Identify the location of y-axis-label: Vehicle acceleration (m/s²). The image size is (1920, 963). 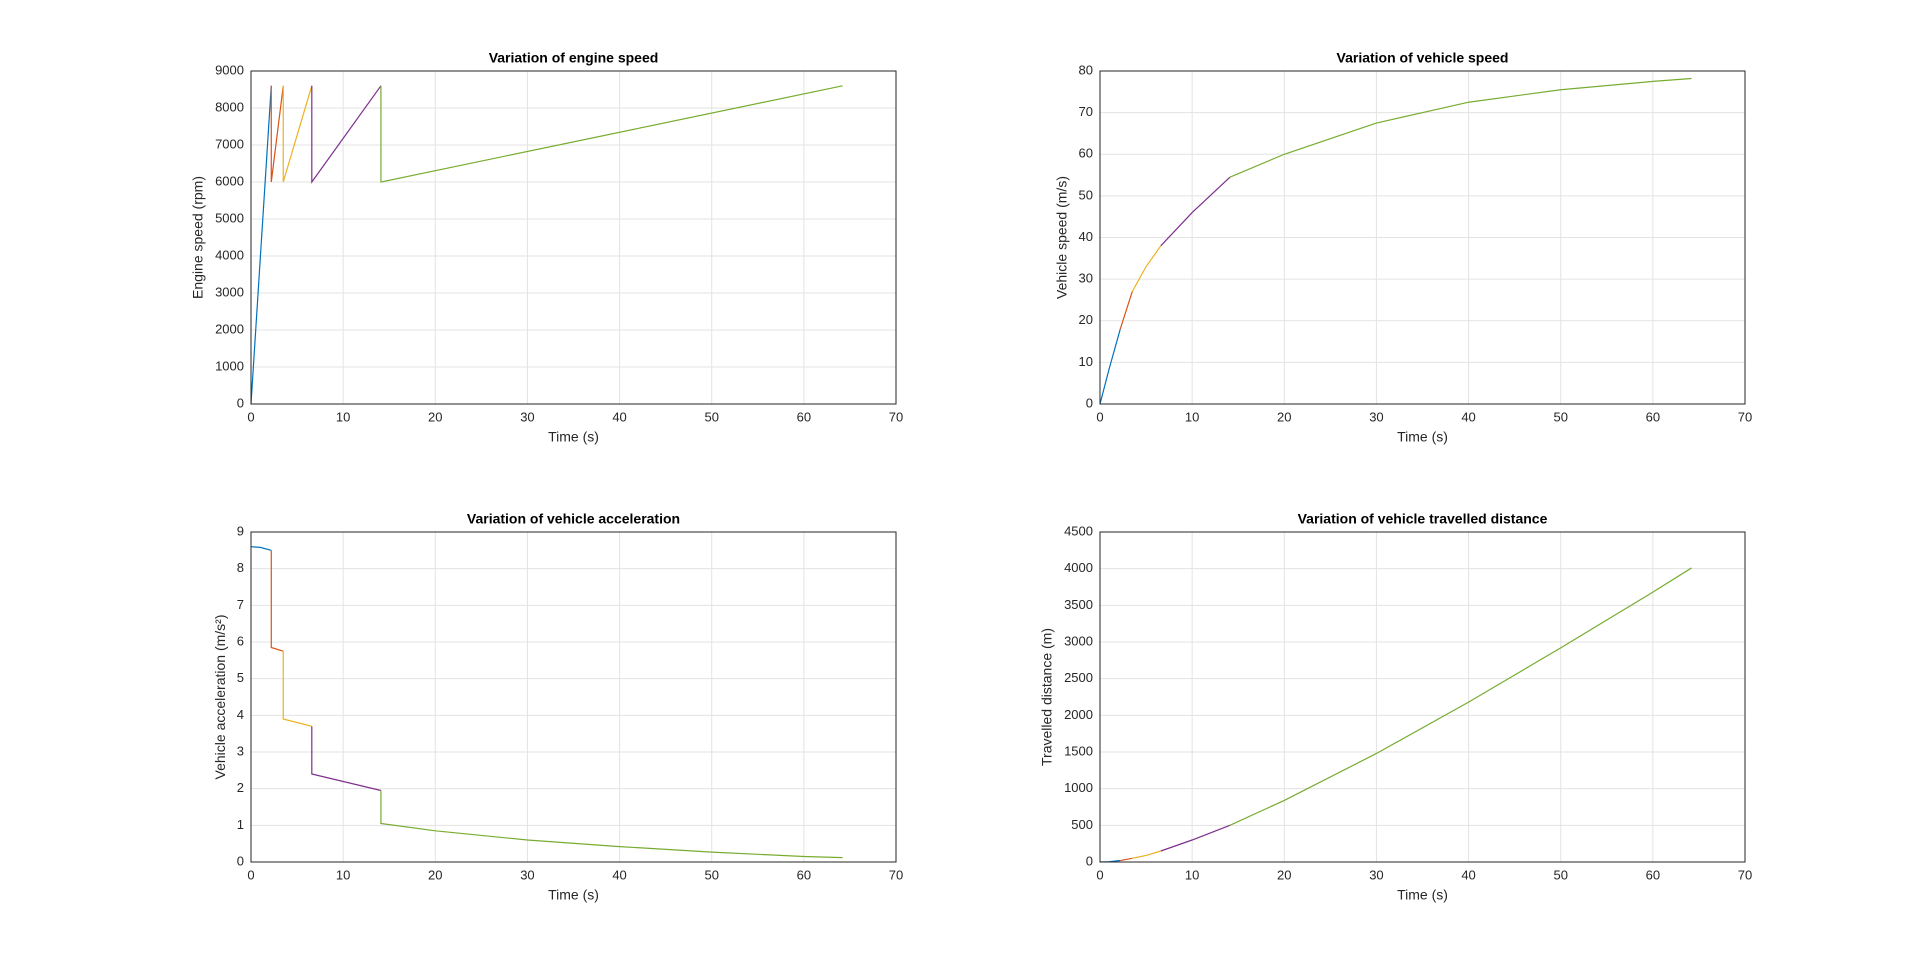
(220, 697).